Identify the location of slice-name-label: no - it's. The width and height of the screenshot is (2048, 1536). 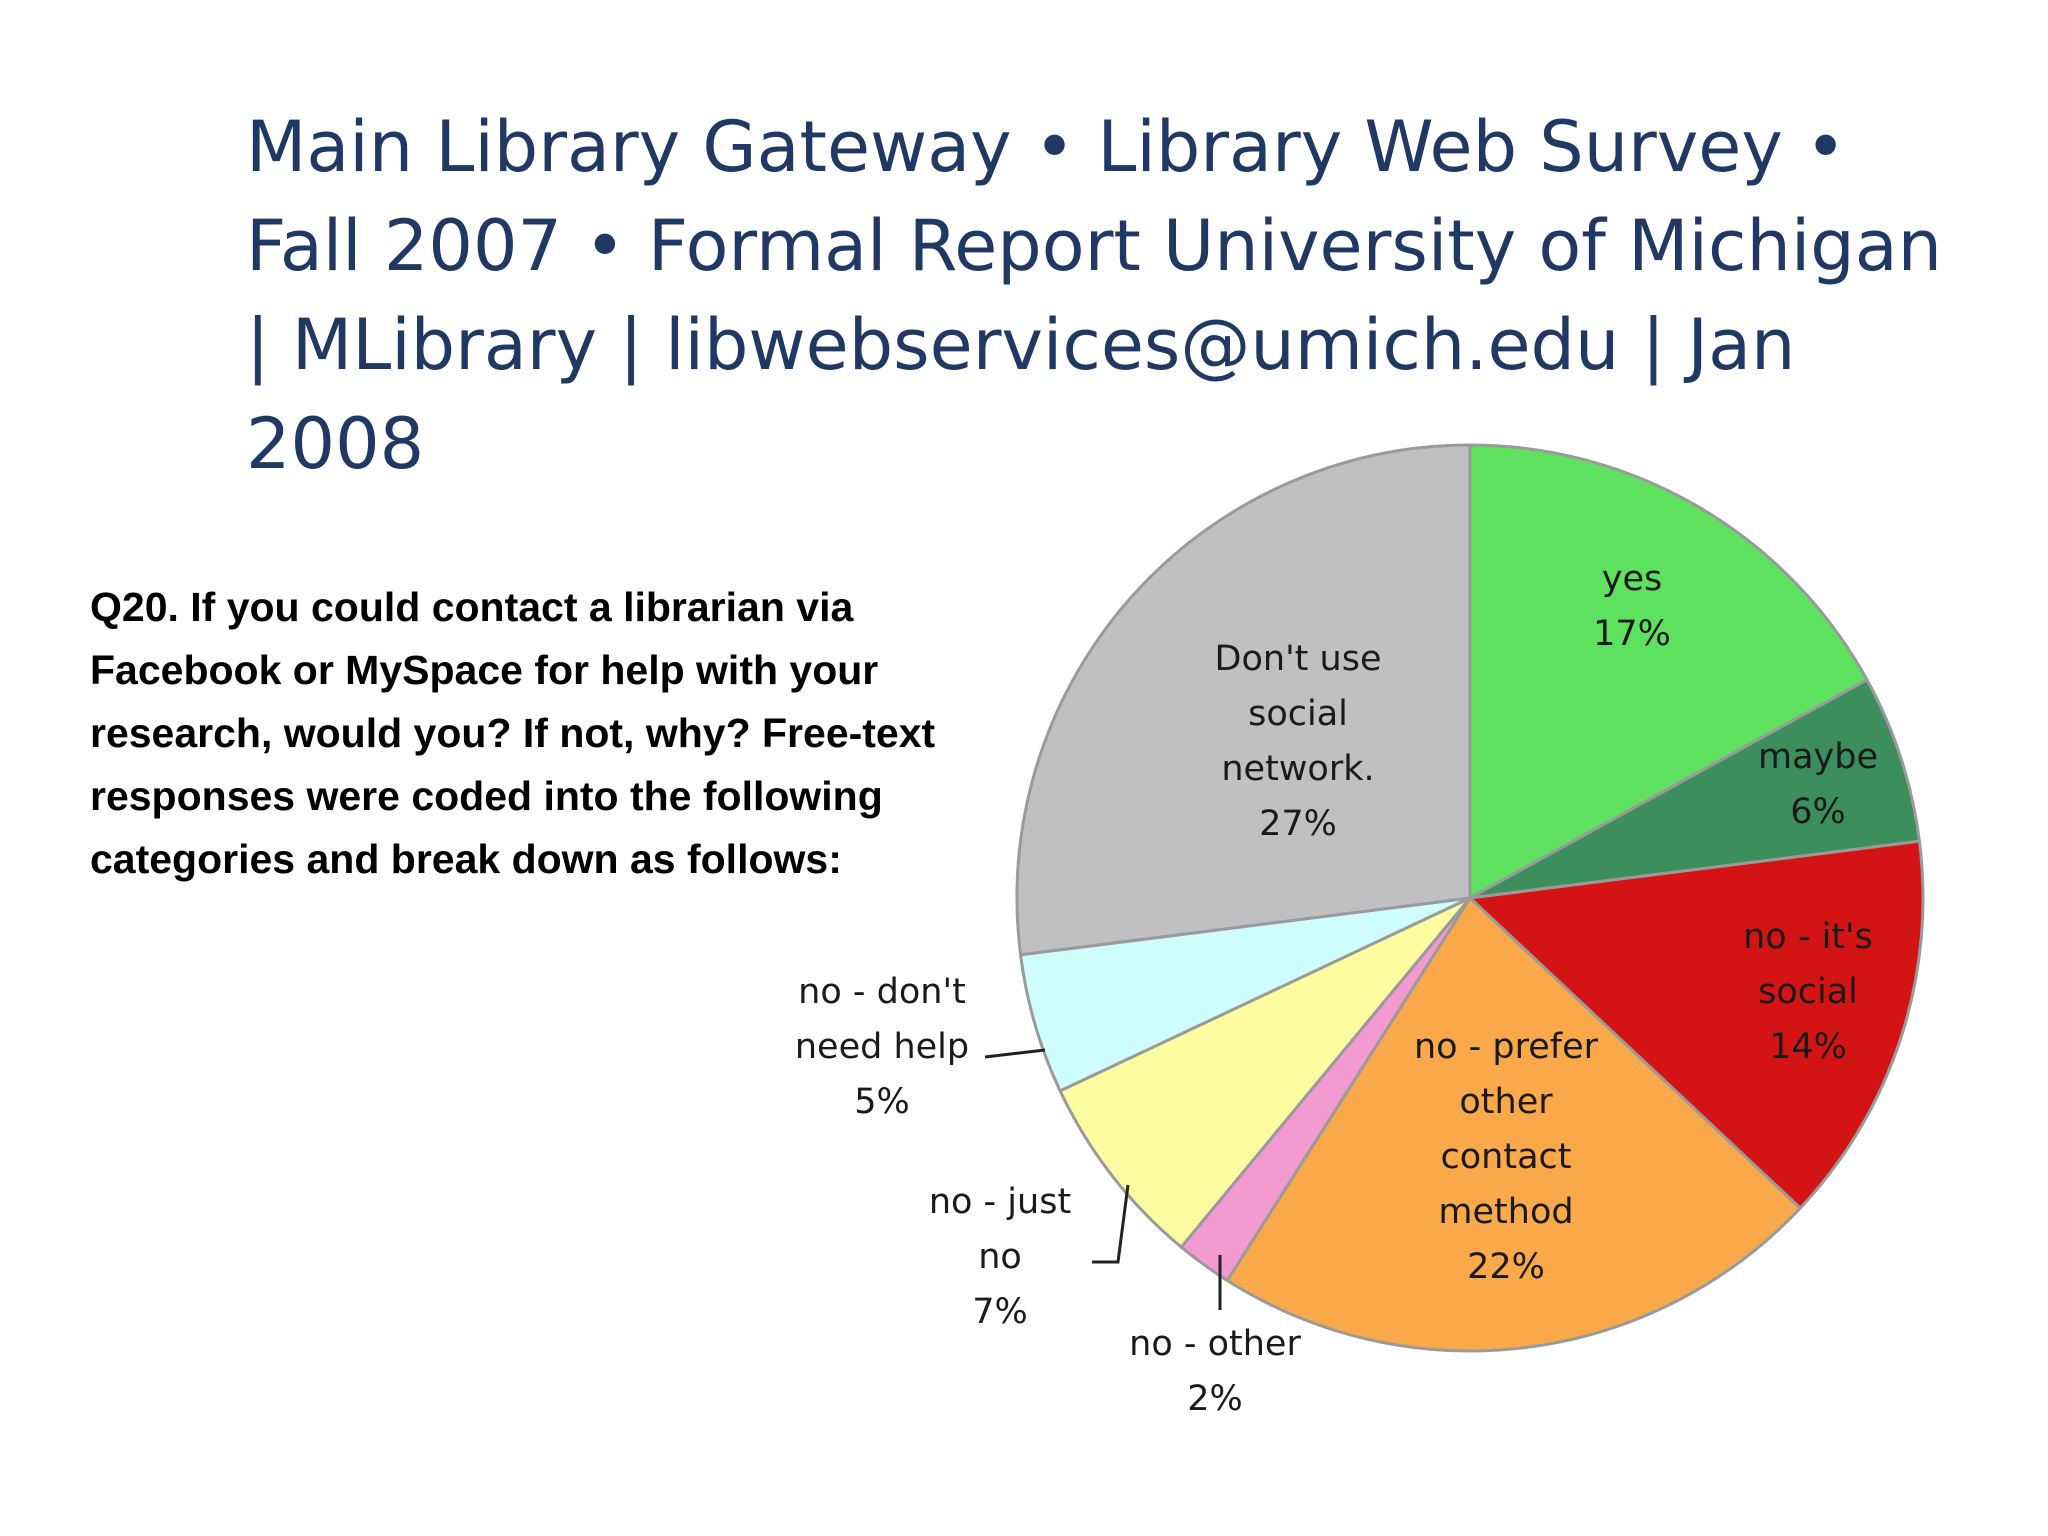
(1808, 937).